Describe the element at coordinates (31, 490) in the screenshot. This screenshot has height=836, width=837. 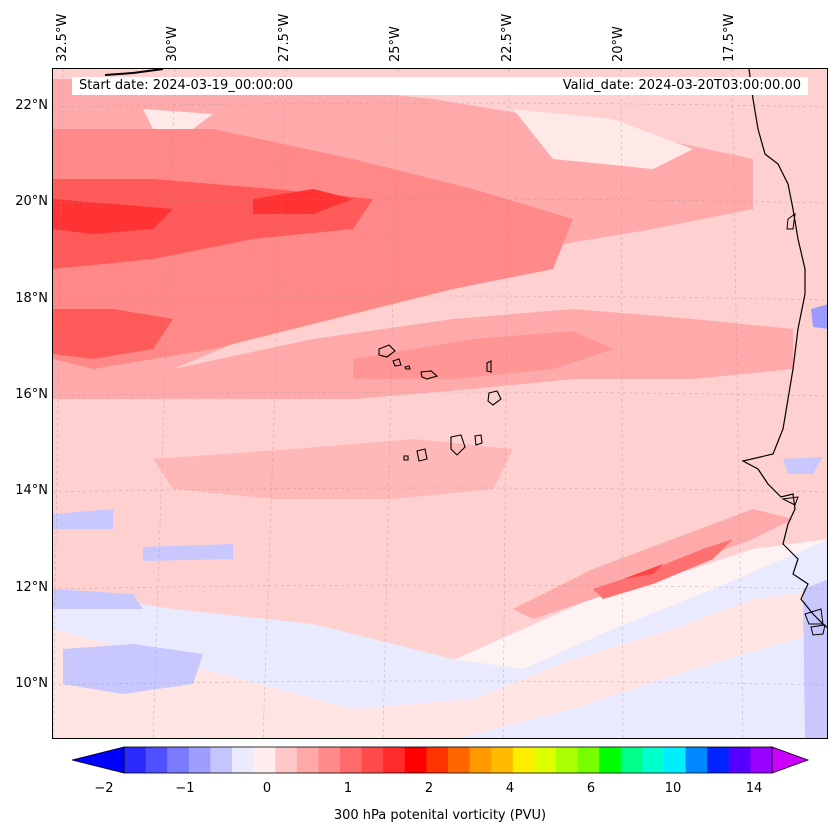
I see `latitude-label: 14°N` at that location.